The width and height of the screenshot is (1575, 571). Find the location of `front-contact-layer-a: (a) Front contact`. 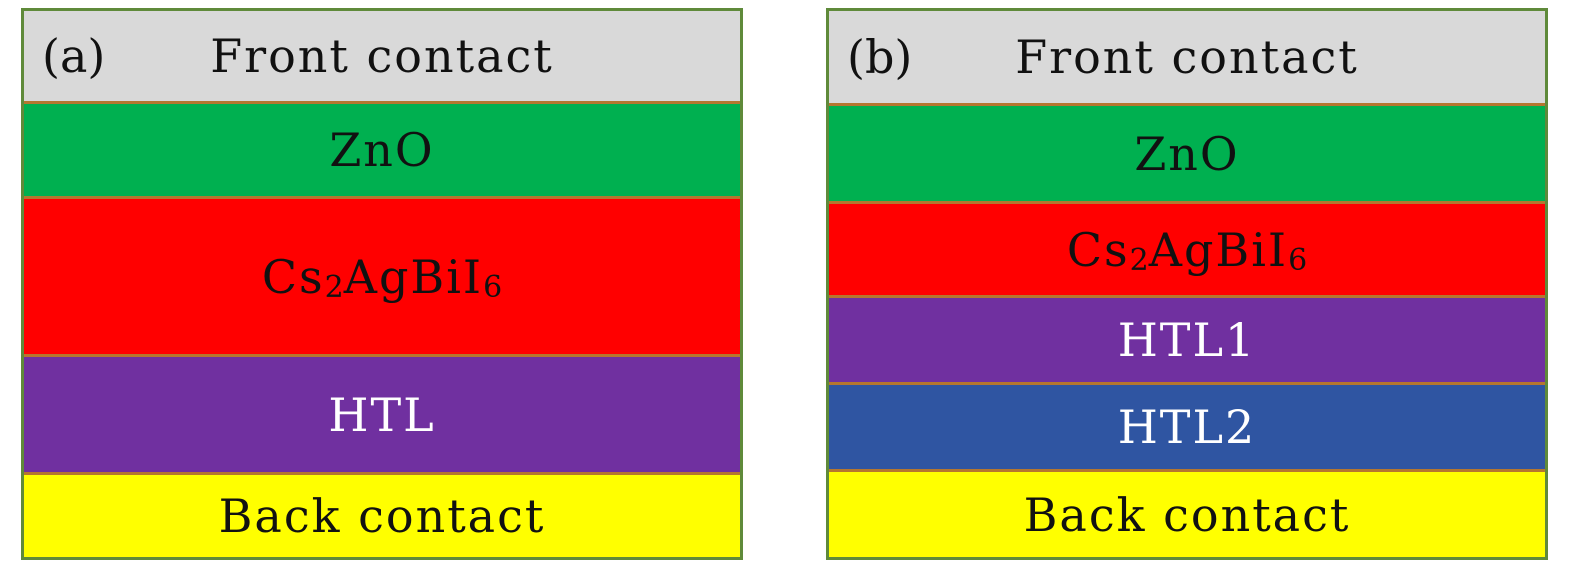

front-contact-layer-a: (a) Front contact is located at coordinates (382, 56).